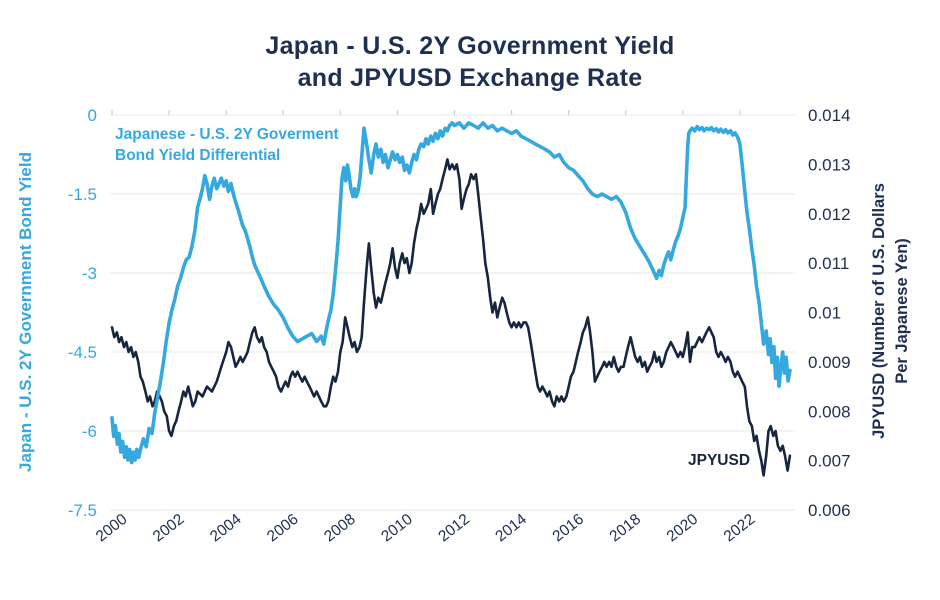 The width and height of the screenshot is (940, 600). What do you see at coordinates (469, 46) in the screenshot?
I see `chart-title-line1: Japan - U.S. 2Y Government Yield` at bounding box center [469, 46].